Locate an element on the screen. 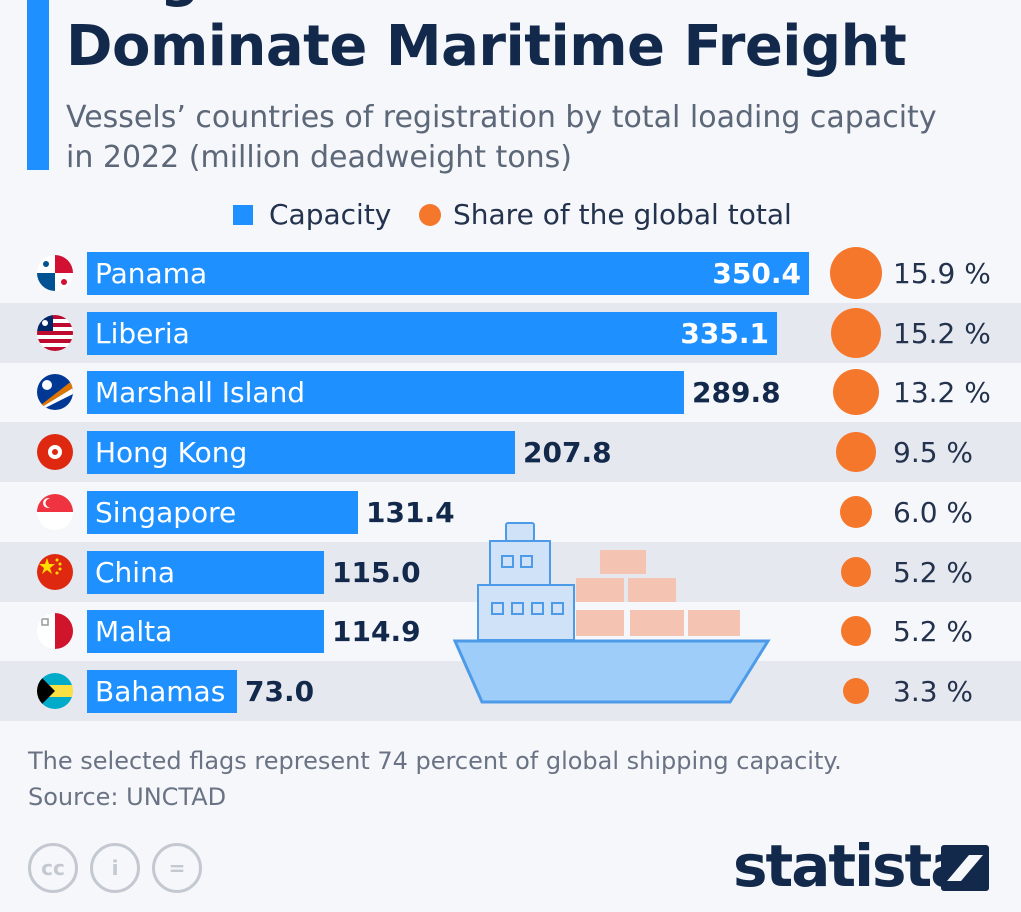 The width and height of the screenshot is (1021, 912). title-line-1: Flags of Convenience is located at coordinates (397, 4).